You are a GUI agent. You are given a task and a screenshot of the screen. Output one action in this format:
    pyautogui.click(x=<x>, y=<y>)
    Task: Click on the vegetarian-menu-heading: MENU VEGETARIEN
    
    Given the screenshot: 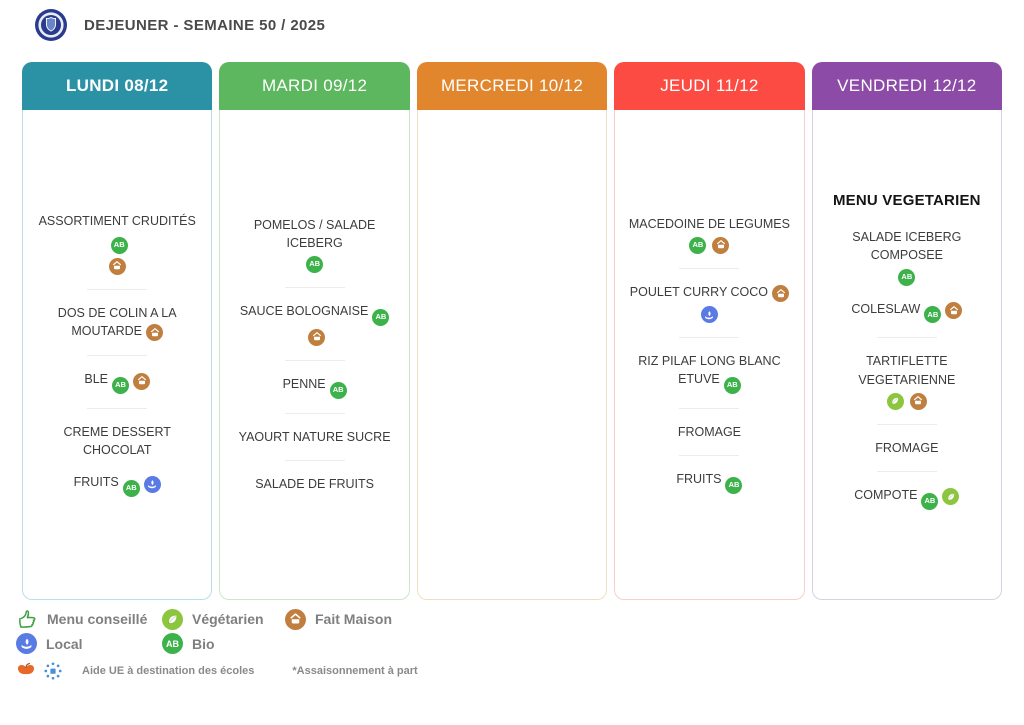 What is the action you would take?
    pyautogui.click(x=906, y=201)
    